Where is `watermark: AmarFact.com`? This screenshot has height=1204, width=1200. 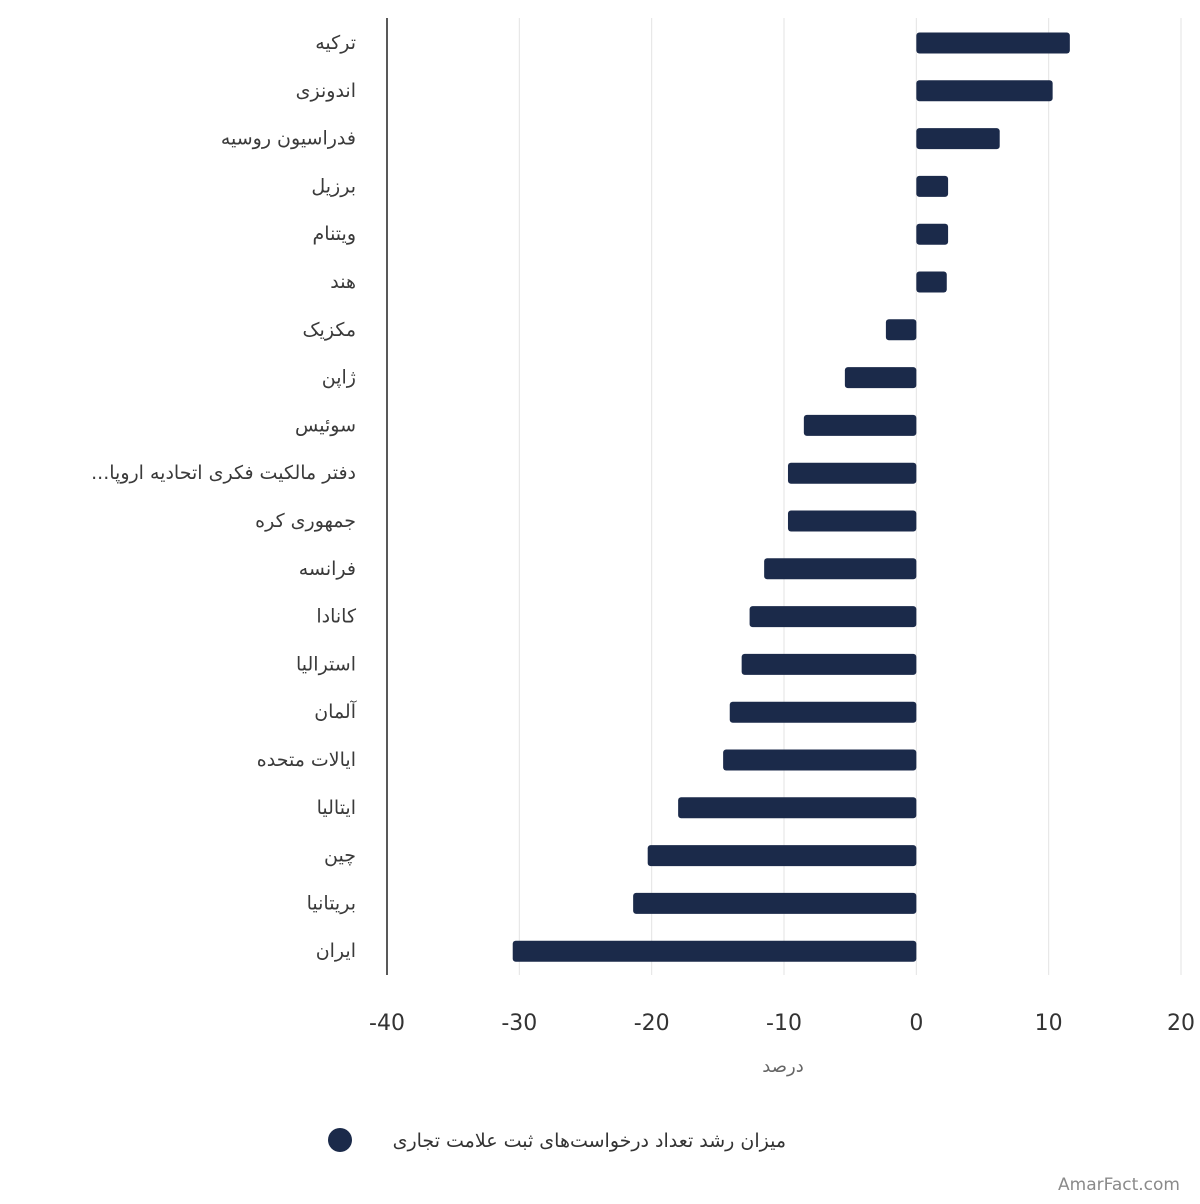
watermark: AmarFact.com is located at coordinates (1119, 1185).